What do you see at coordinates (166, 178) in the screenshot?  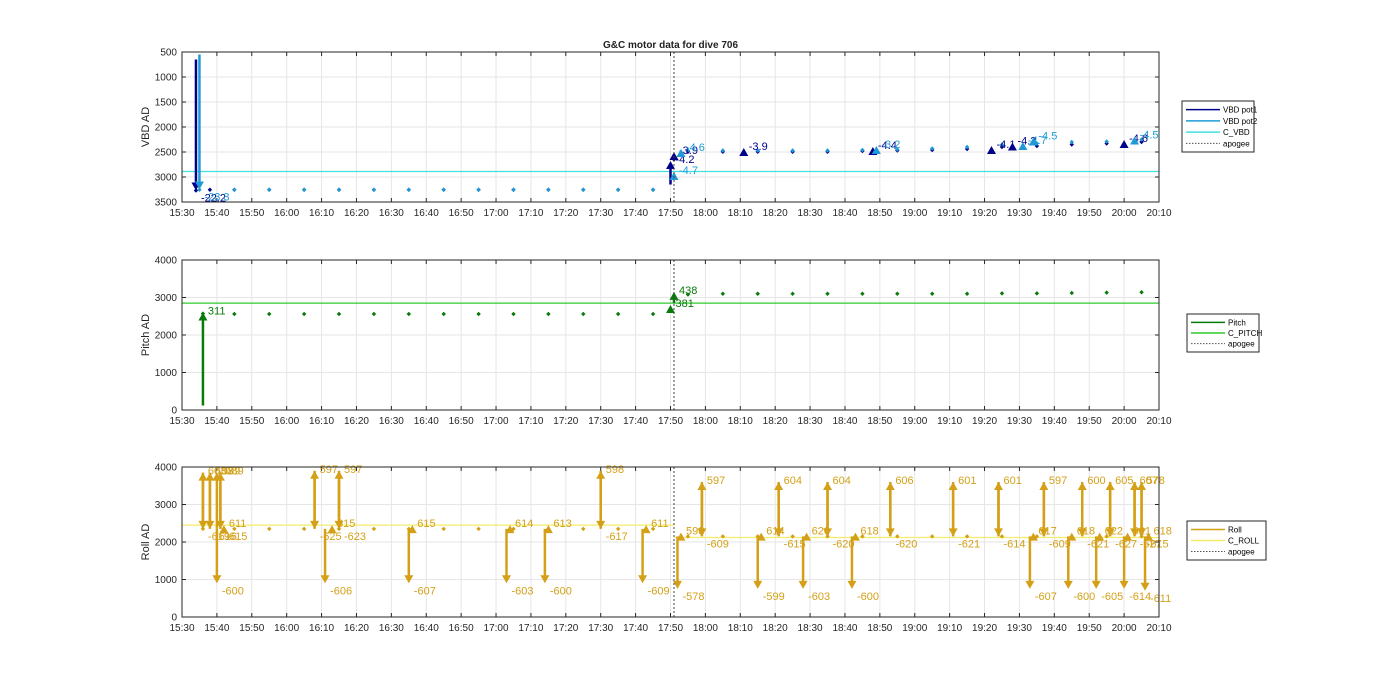 I see `y-tick-label: 3000` at bounding box center [166, 178].